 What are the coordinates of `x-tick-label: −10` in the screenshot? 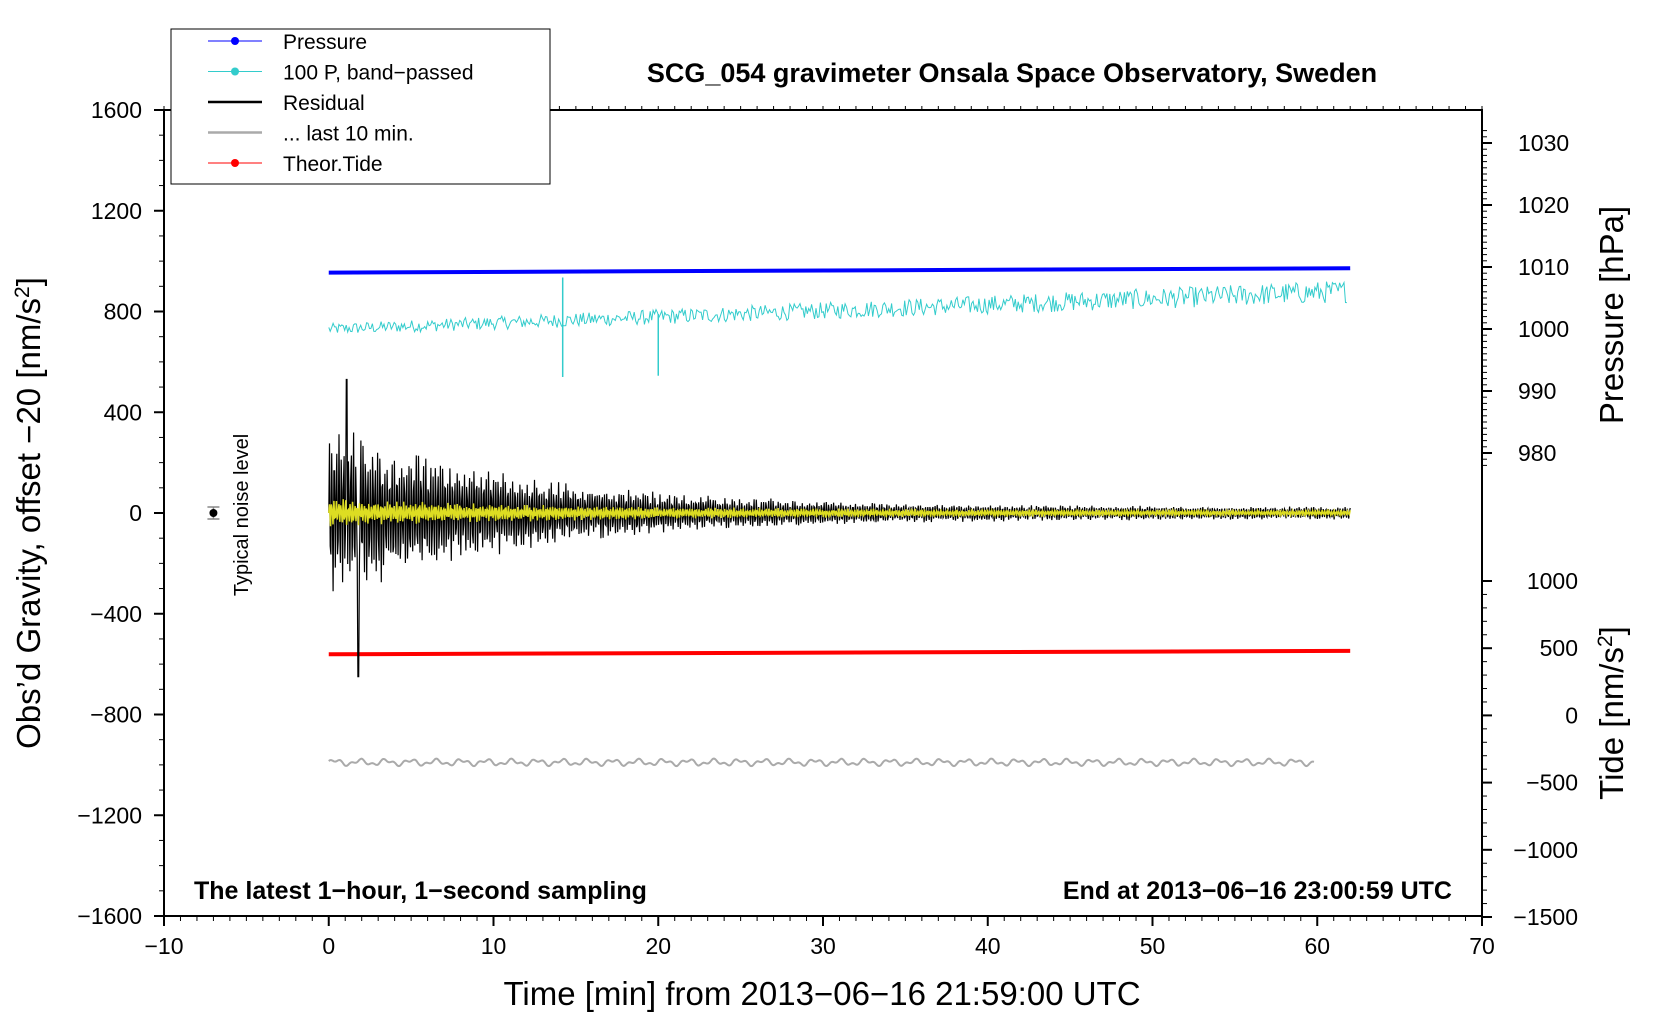 It's located at (163, 946).